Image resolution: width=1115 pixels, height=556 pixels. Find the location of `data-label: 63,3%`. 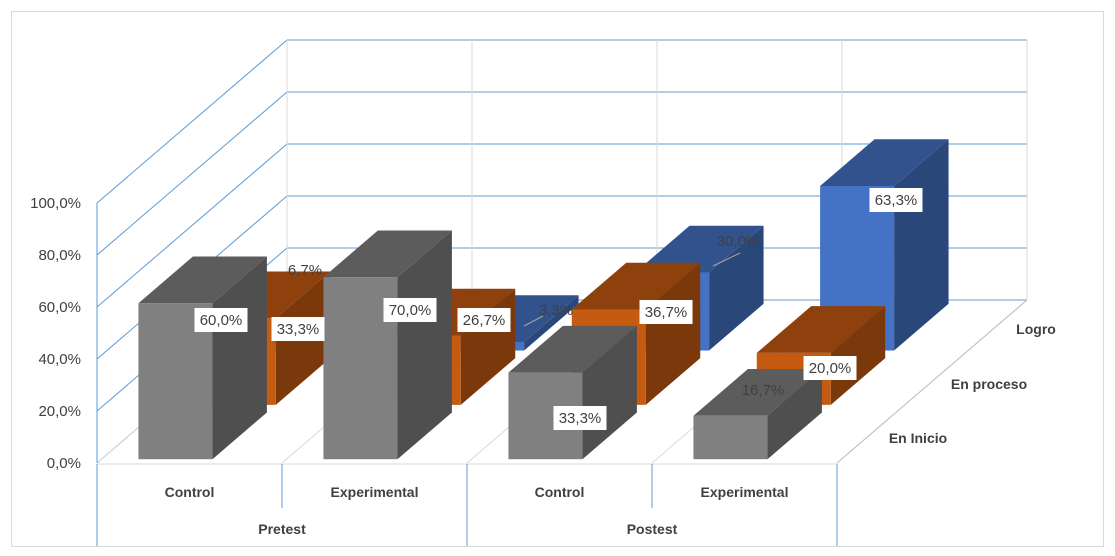

data-label: 63,3% is located at coordinates (896, 200).